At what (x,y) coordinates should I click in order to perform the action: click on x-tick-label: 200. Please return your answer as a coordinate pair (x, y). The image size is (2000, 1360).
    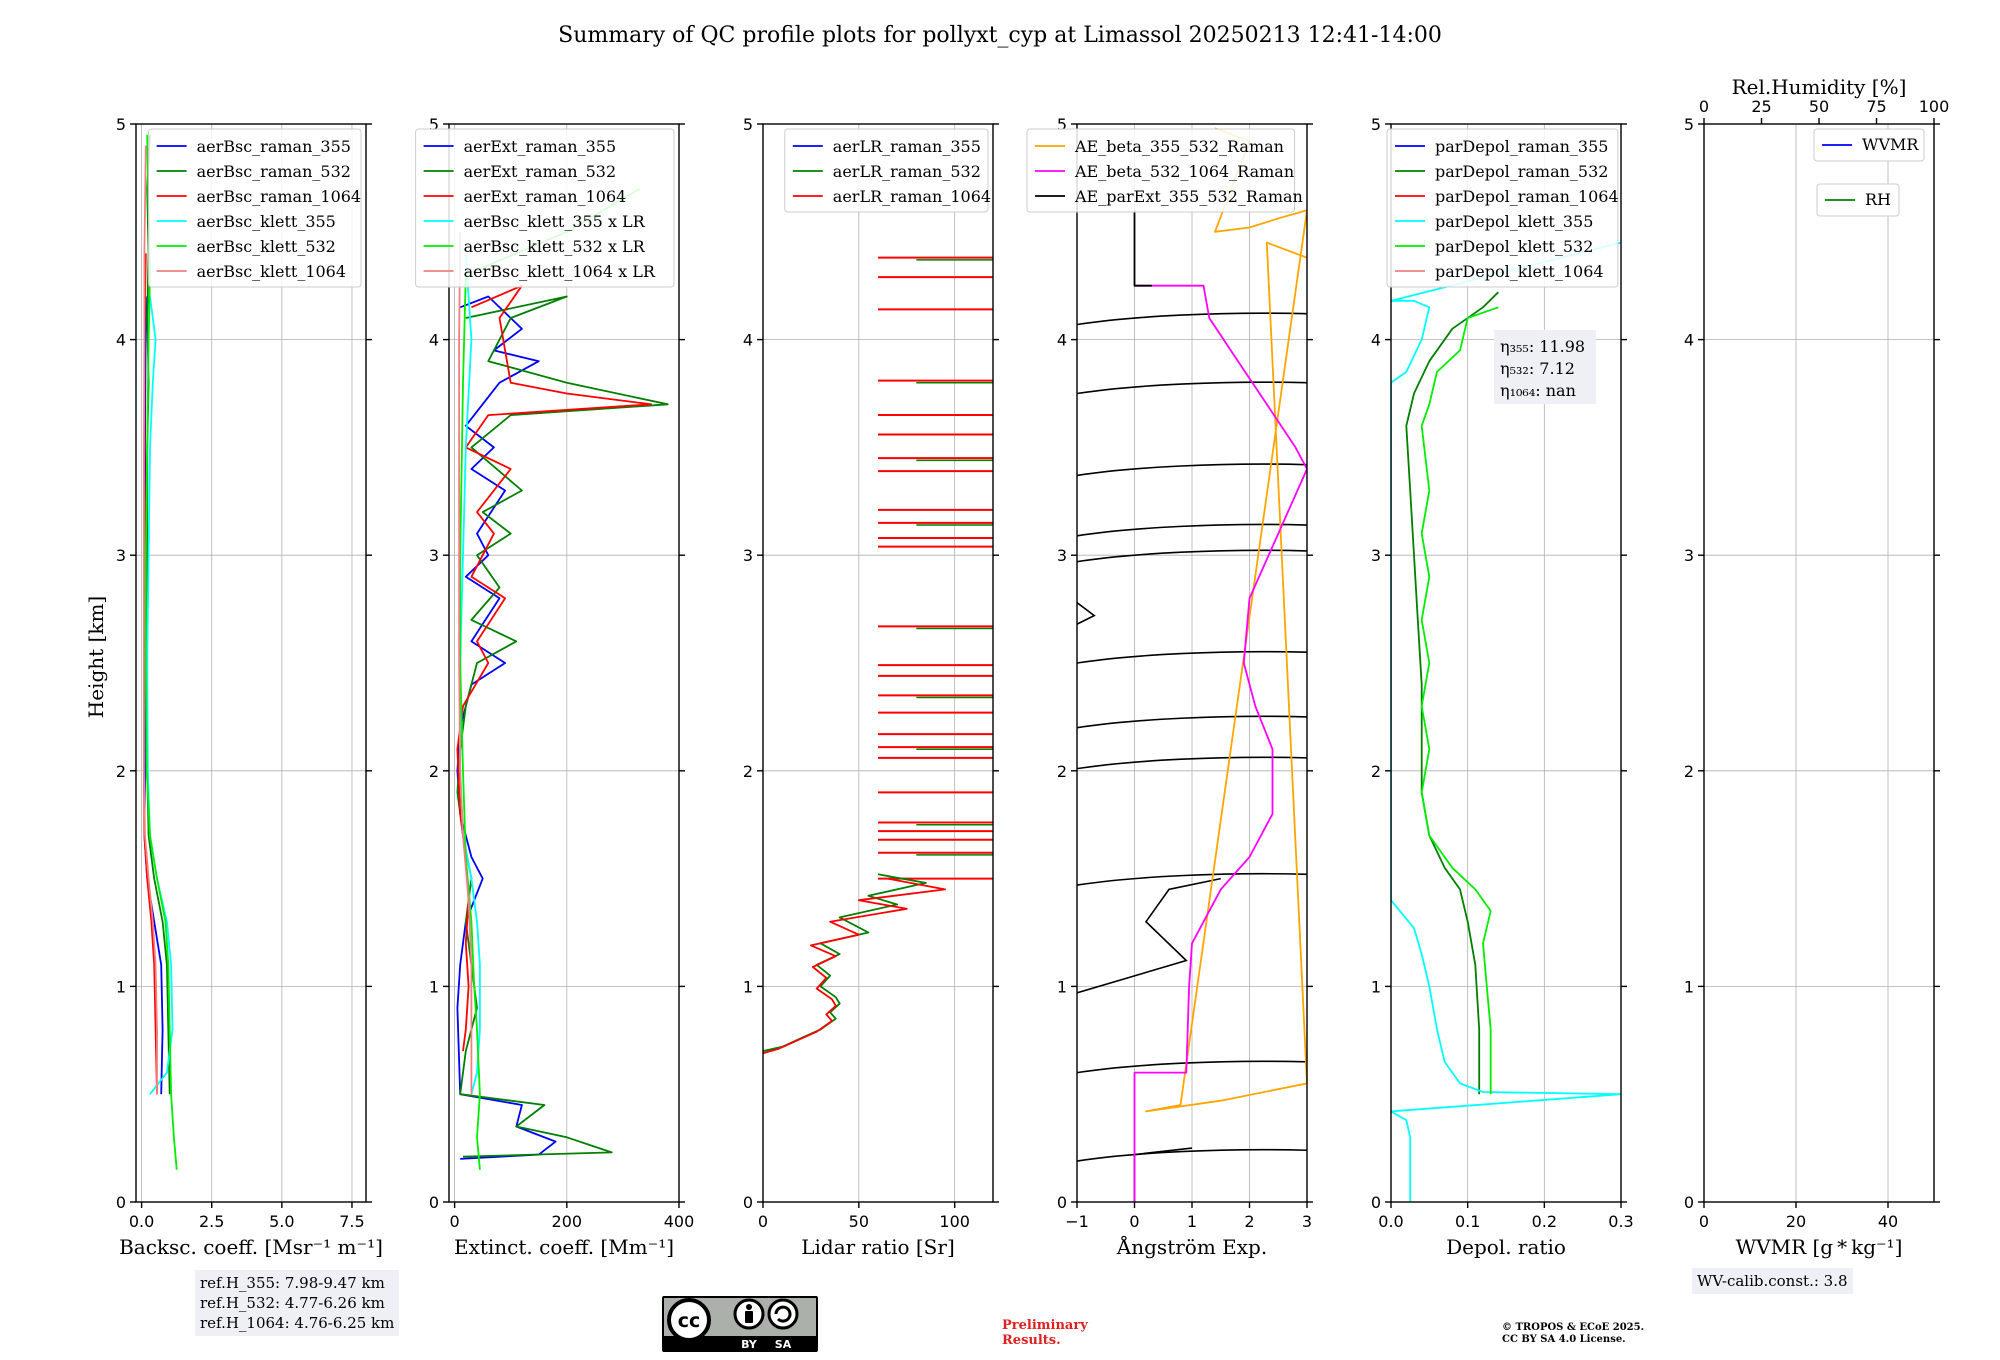
    Looking at the image, I should click on (567, 1221).